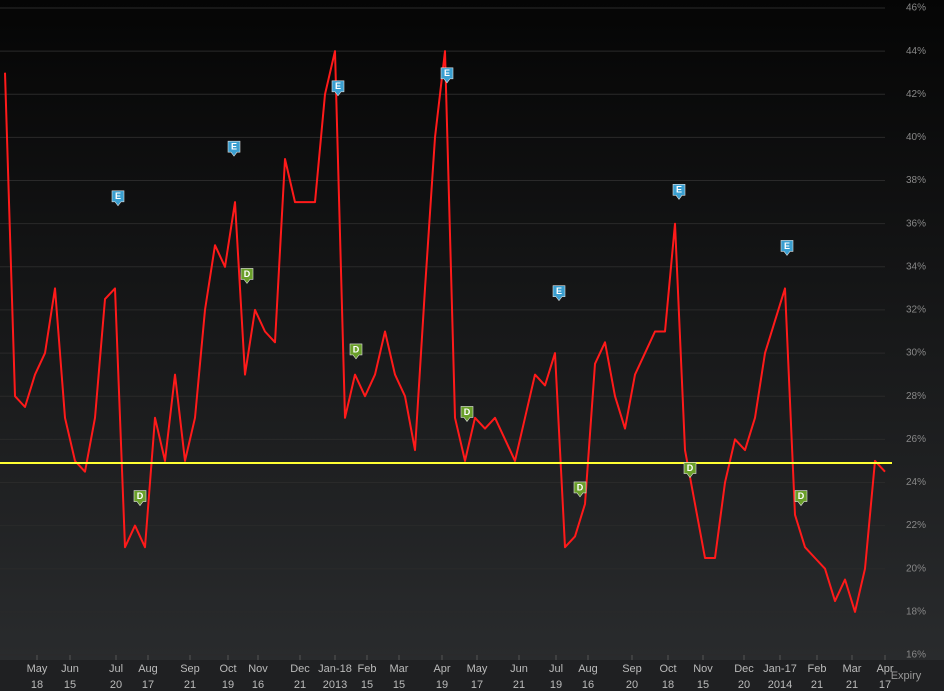  I want to click on x-tick-label: Jan-18, so click(335, 669).